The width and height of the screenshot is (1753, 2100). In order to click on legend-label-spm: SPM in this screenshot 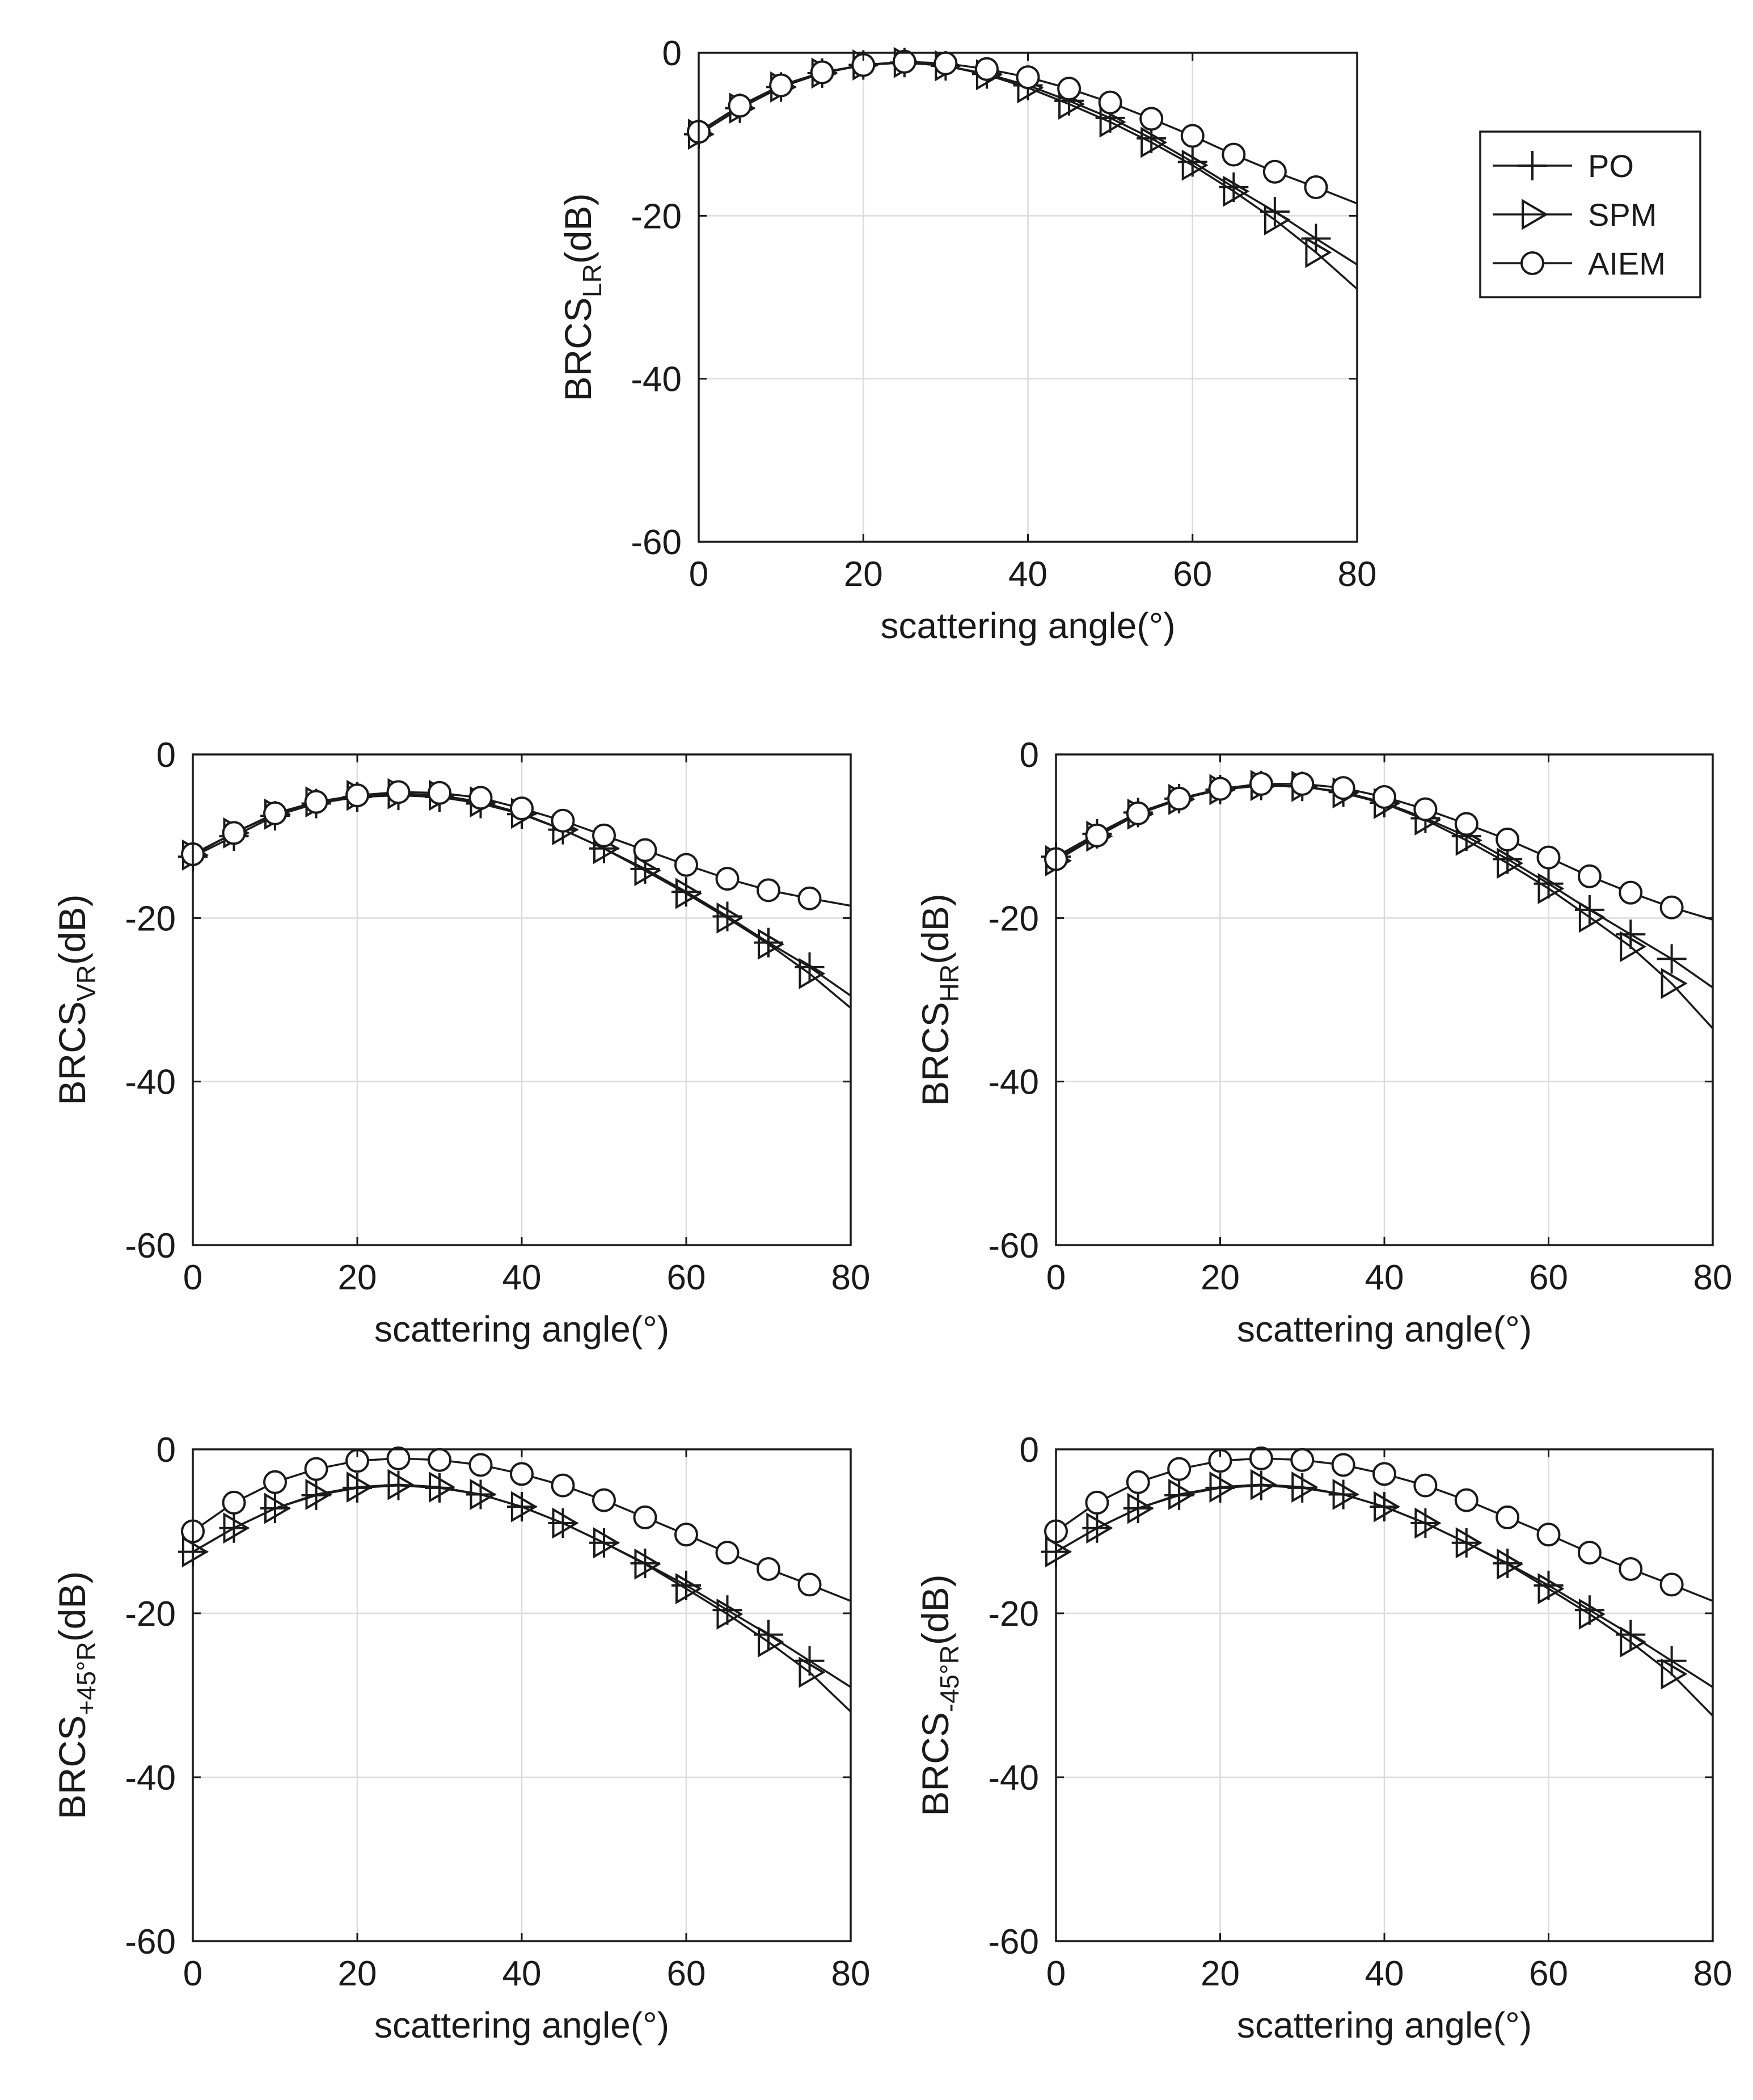, I will do `click(1622, 215)`.